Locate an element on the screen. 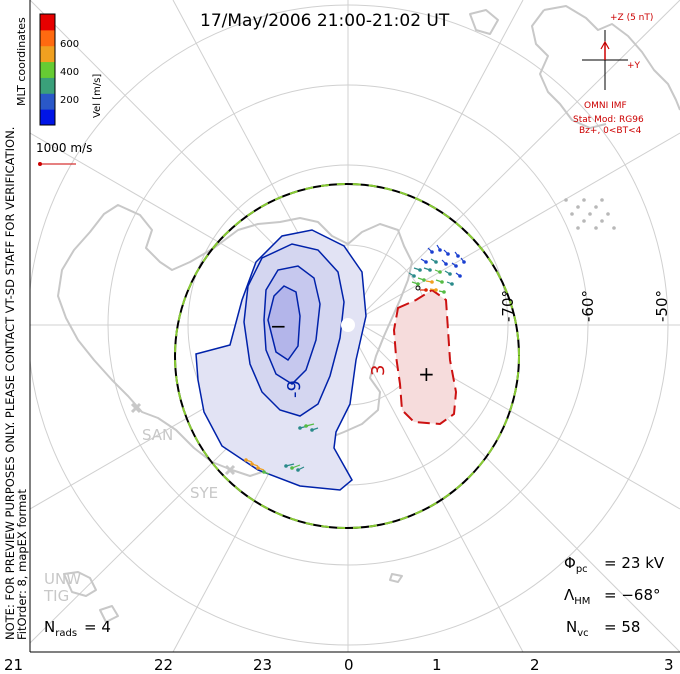  colorbar-frame is located at coordinates (47, 69).